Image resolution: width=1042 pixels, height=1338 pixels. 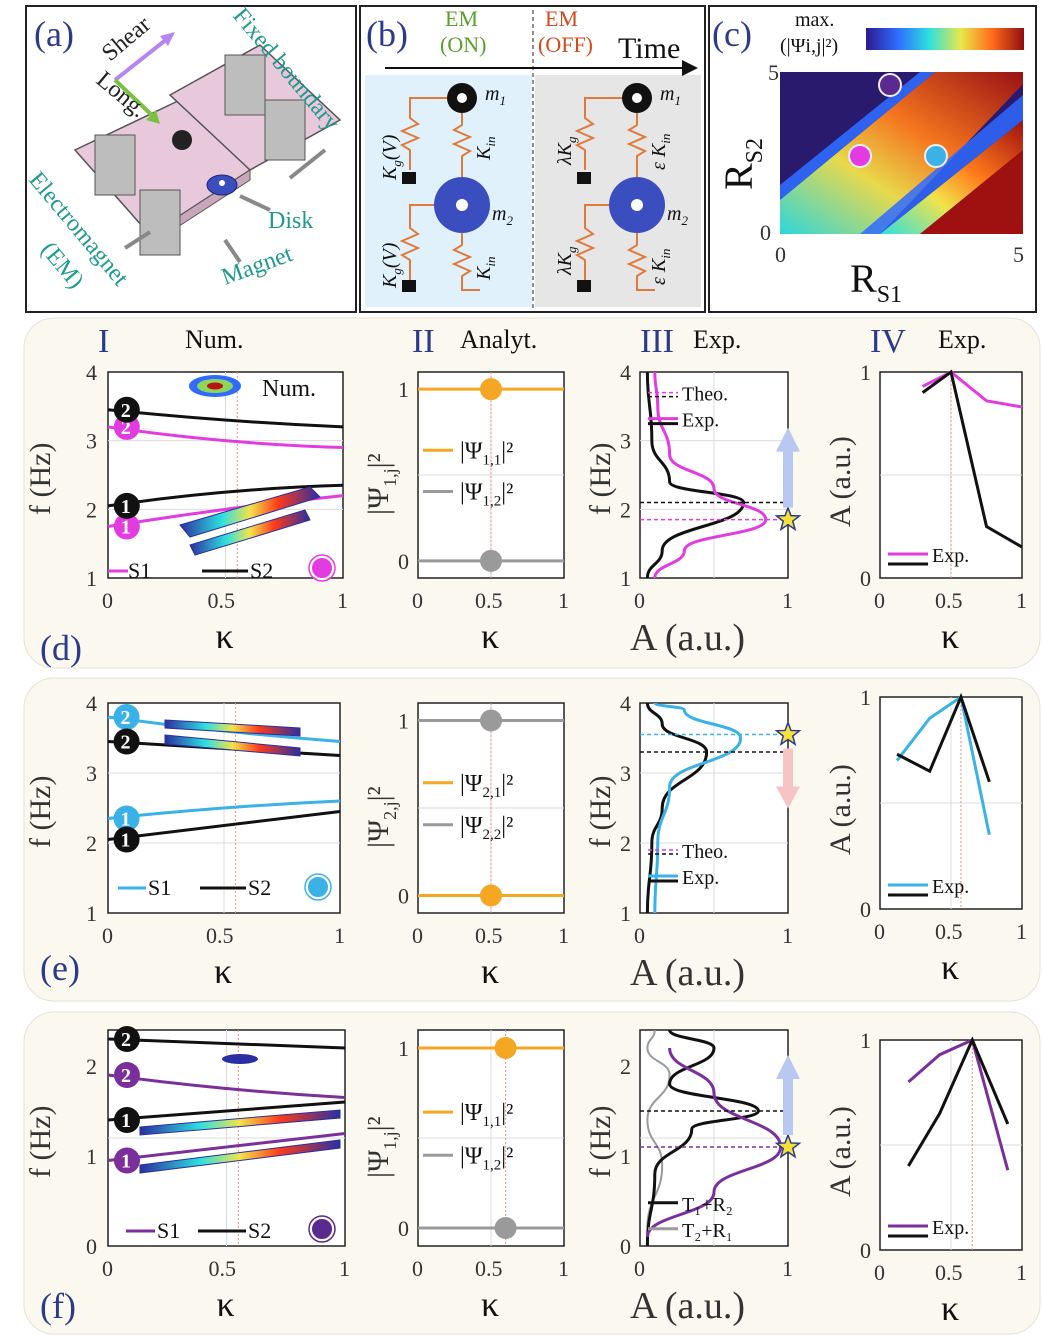 I want to click on col-header-III-title: Exp., so click(x=717, y=339).